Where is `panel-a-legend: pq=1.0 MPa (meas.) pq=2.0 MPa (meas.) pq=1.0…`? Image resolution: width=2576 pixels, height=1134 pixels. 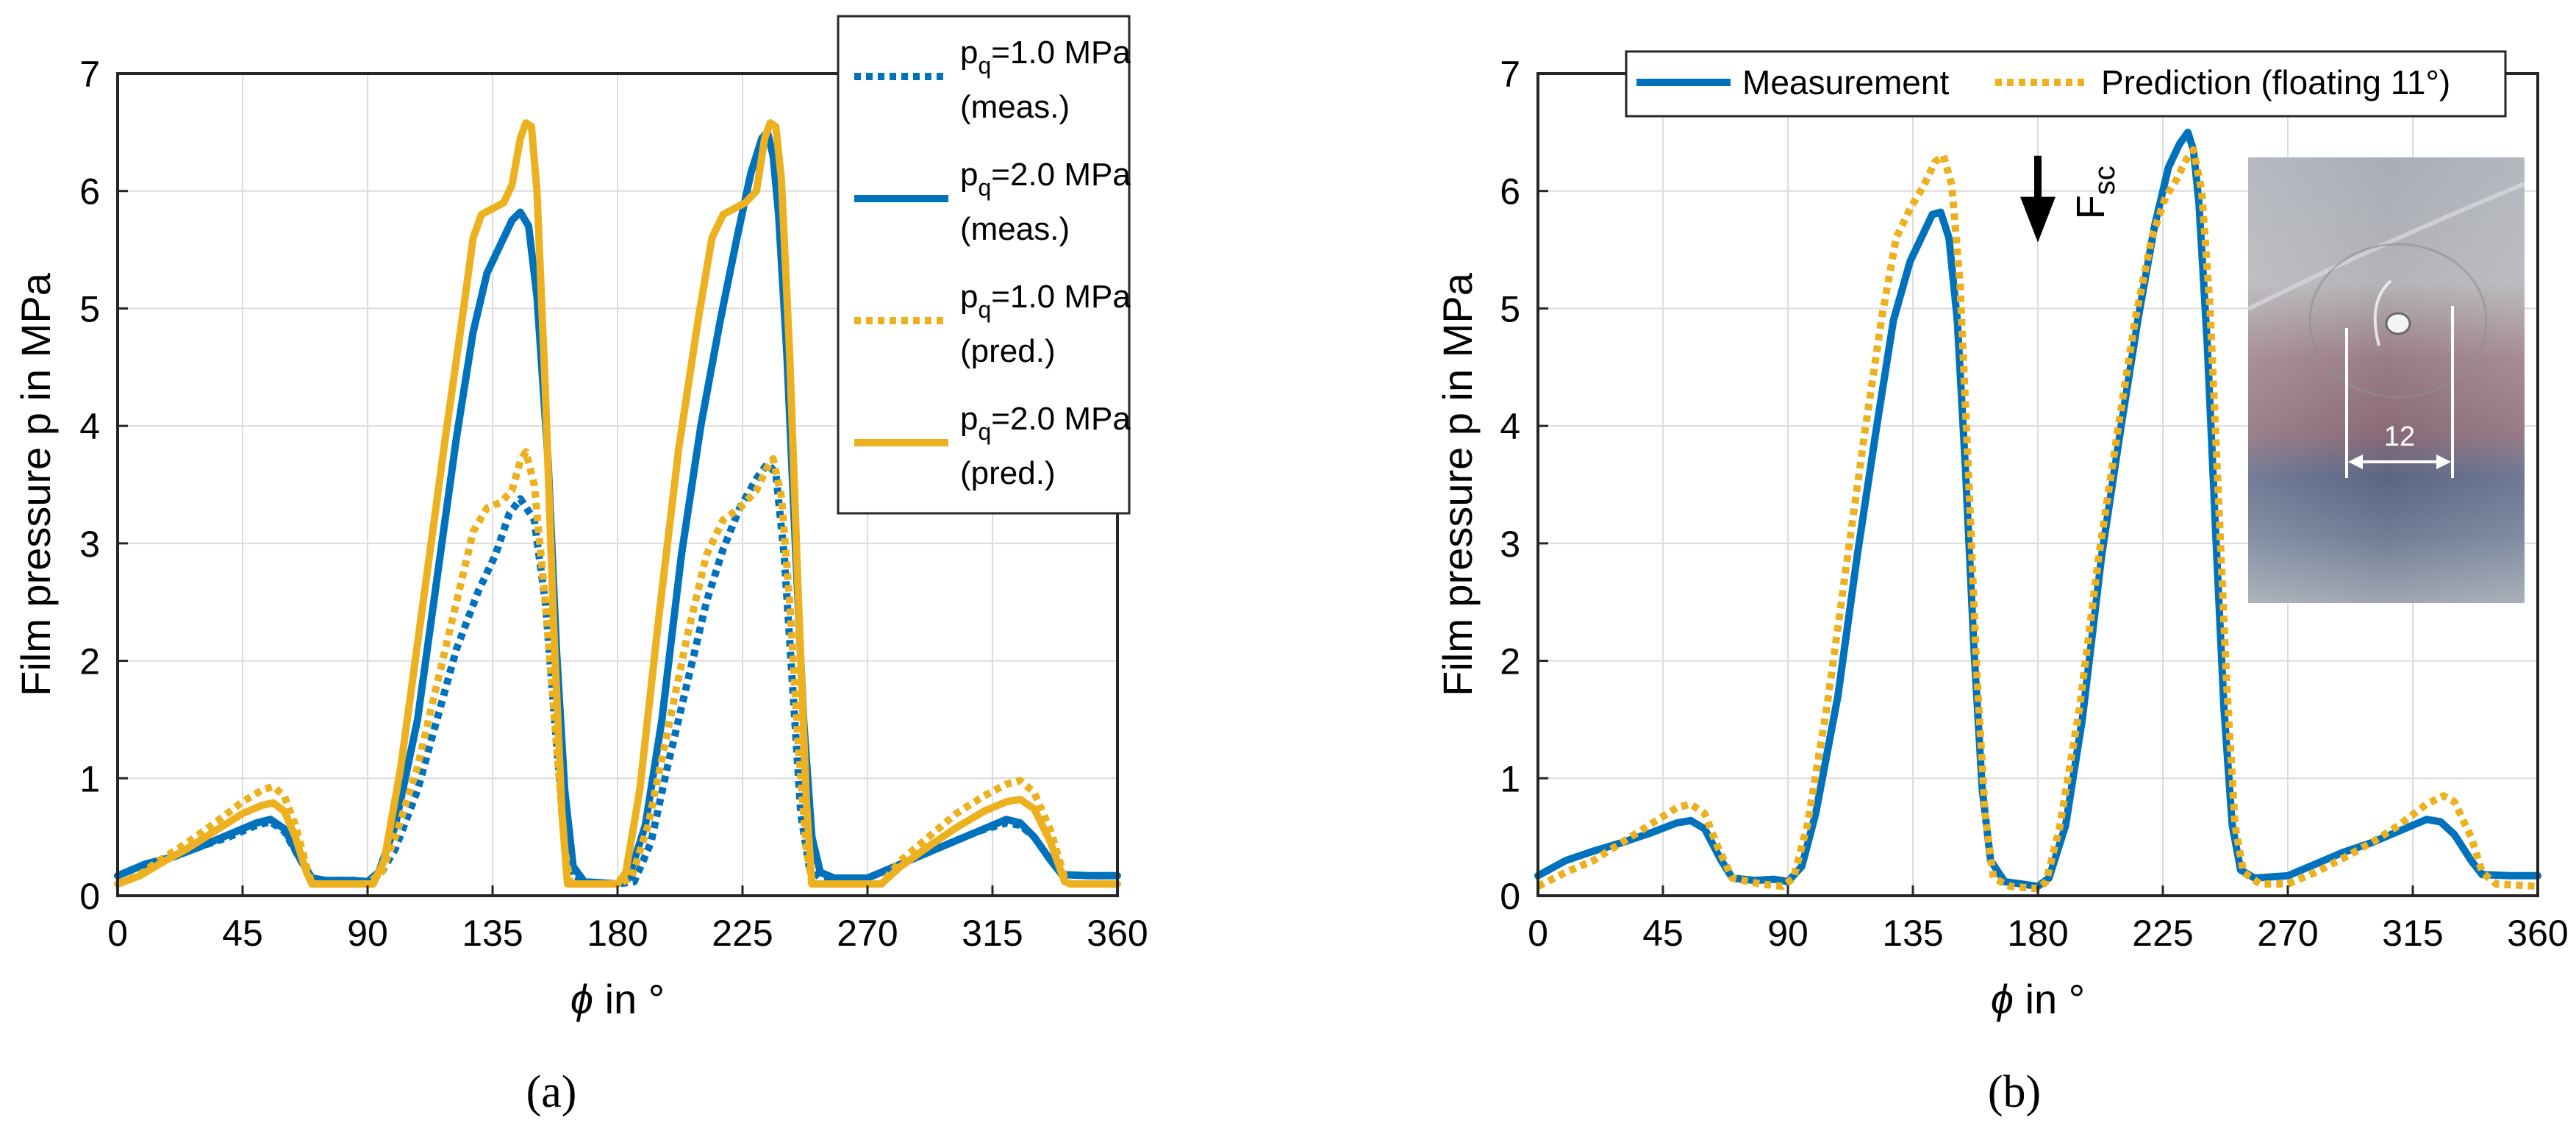 panel-a-legend: pq=1.0 MPa (meas.) pq=2.0 MPa (meas.) pq=1.0… is located at coordinates (984, 265).